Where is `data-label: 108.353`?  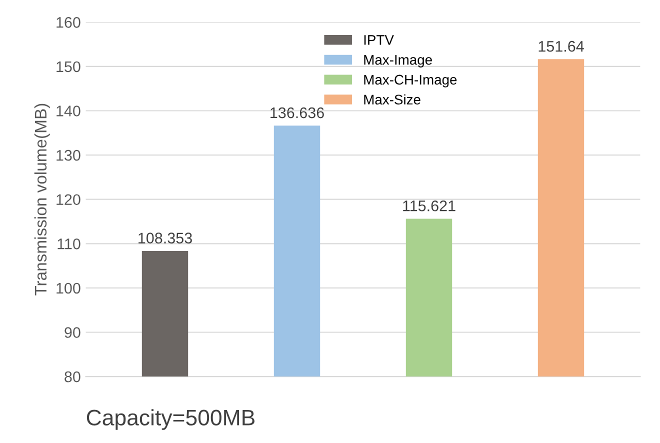
data-label: 108.353 is located at coordinates (165, 238).